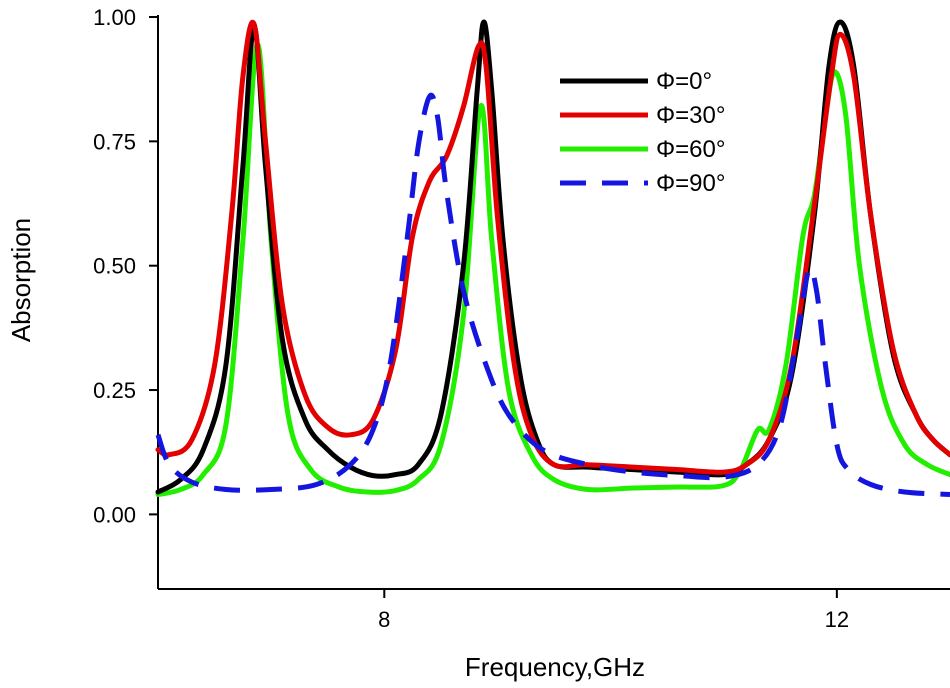 Image resolution: width=950 pixels, height=688 pixels. I want to click on y-tick-label: 0.50, so click(114, 266).